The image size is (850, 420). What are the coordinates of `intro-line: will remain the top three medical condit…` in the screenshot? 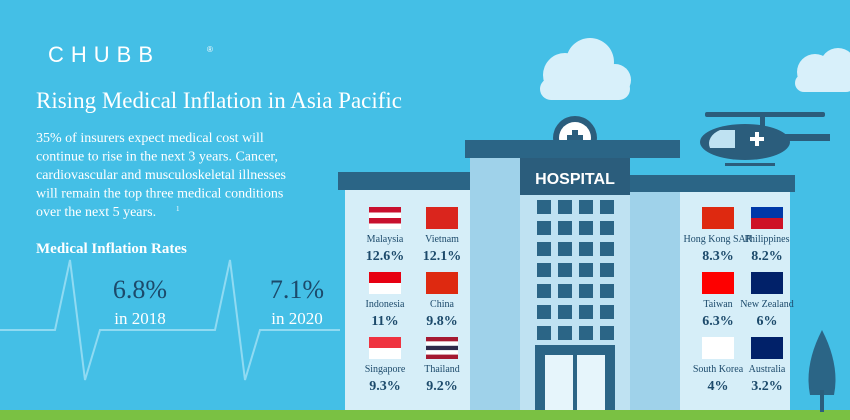 It's located at (159, 194).